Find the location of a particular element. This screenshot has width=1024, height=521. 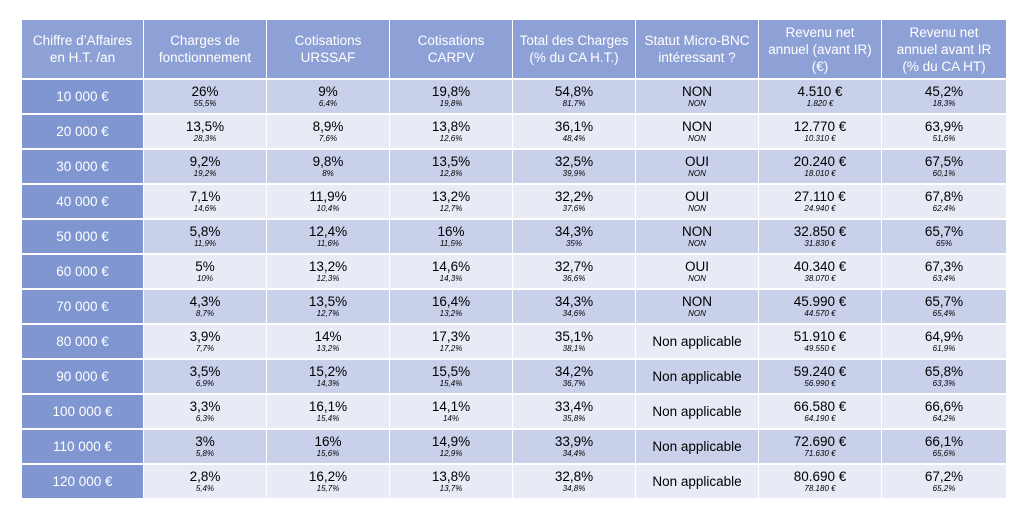

cell-subvalue: 34,6% is located at coordinates (574, 313).